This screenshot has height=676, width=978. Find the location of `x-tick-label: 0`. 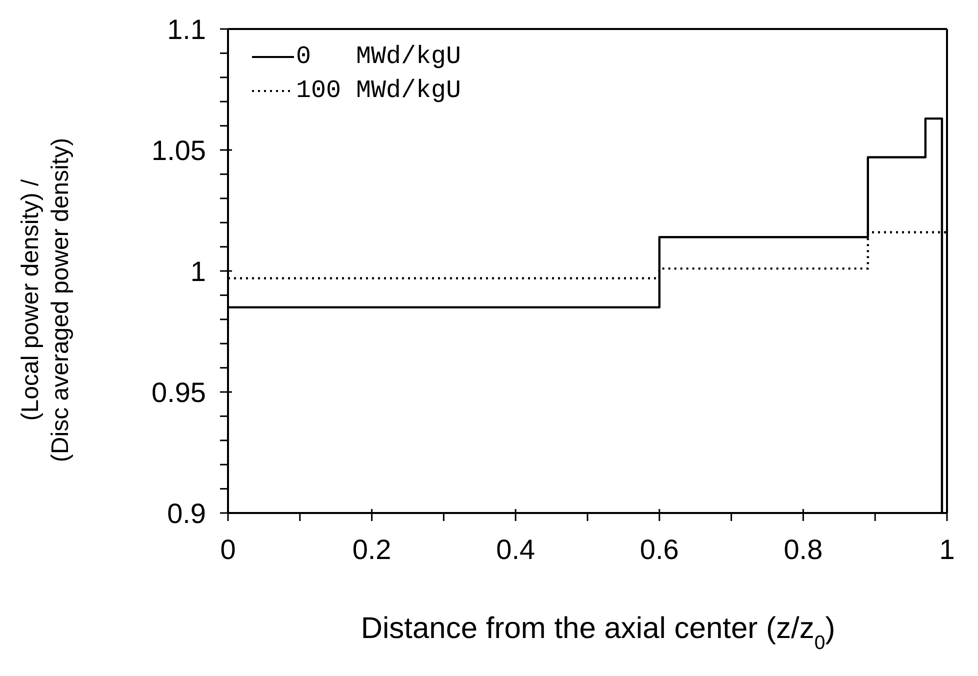

x-tick-label: 0 is located at coordinates (228, 549).